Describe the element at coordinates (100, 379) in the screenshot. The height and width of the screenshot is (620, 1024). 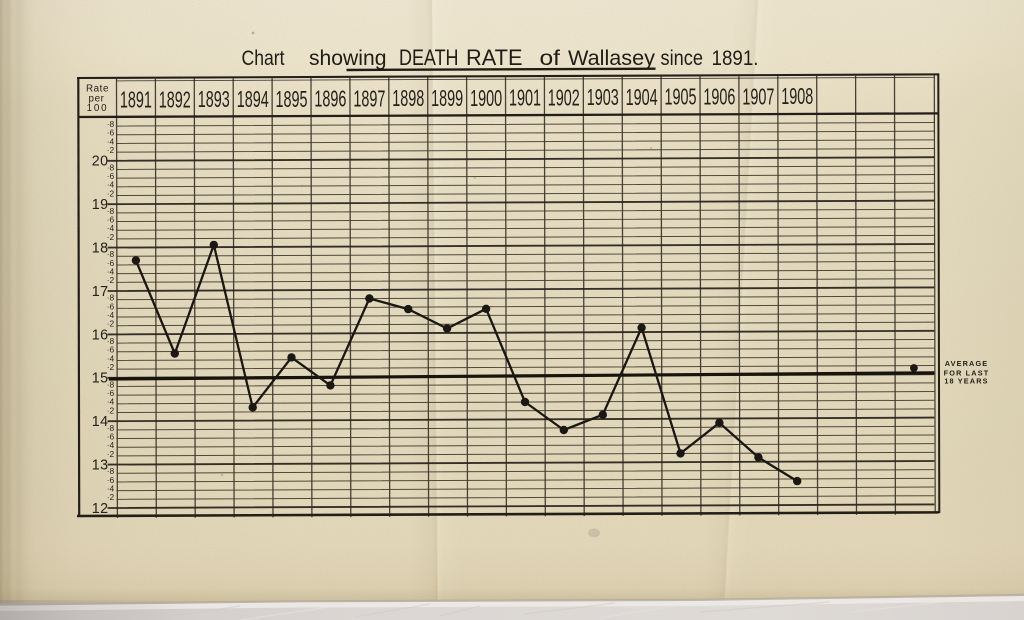
I see `svg-text: 15` at that location.